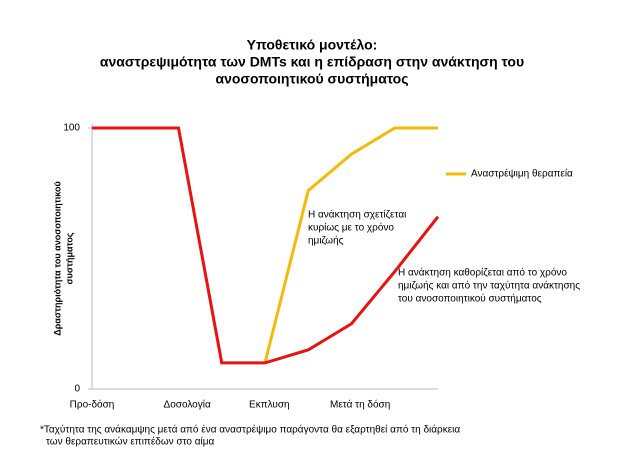 This screenshot has height=469, width=625. Describe the element at coordinates (269, 405) in the screenshot. I see `x-tick-label: Εκπλυση` at that location.